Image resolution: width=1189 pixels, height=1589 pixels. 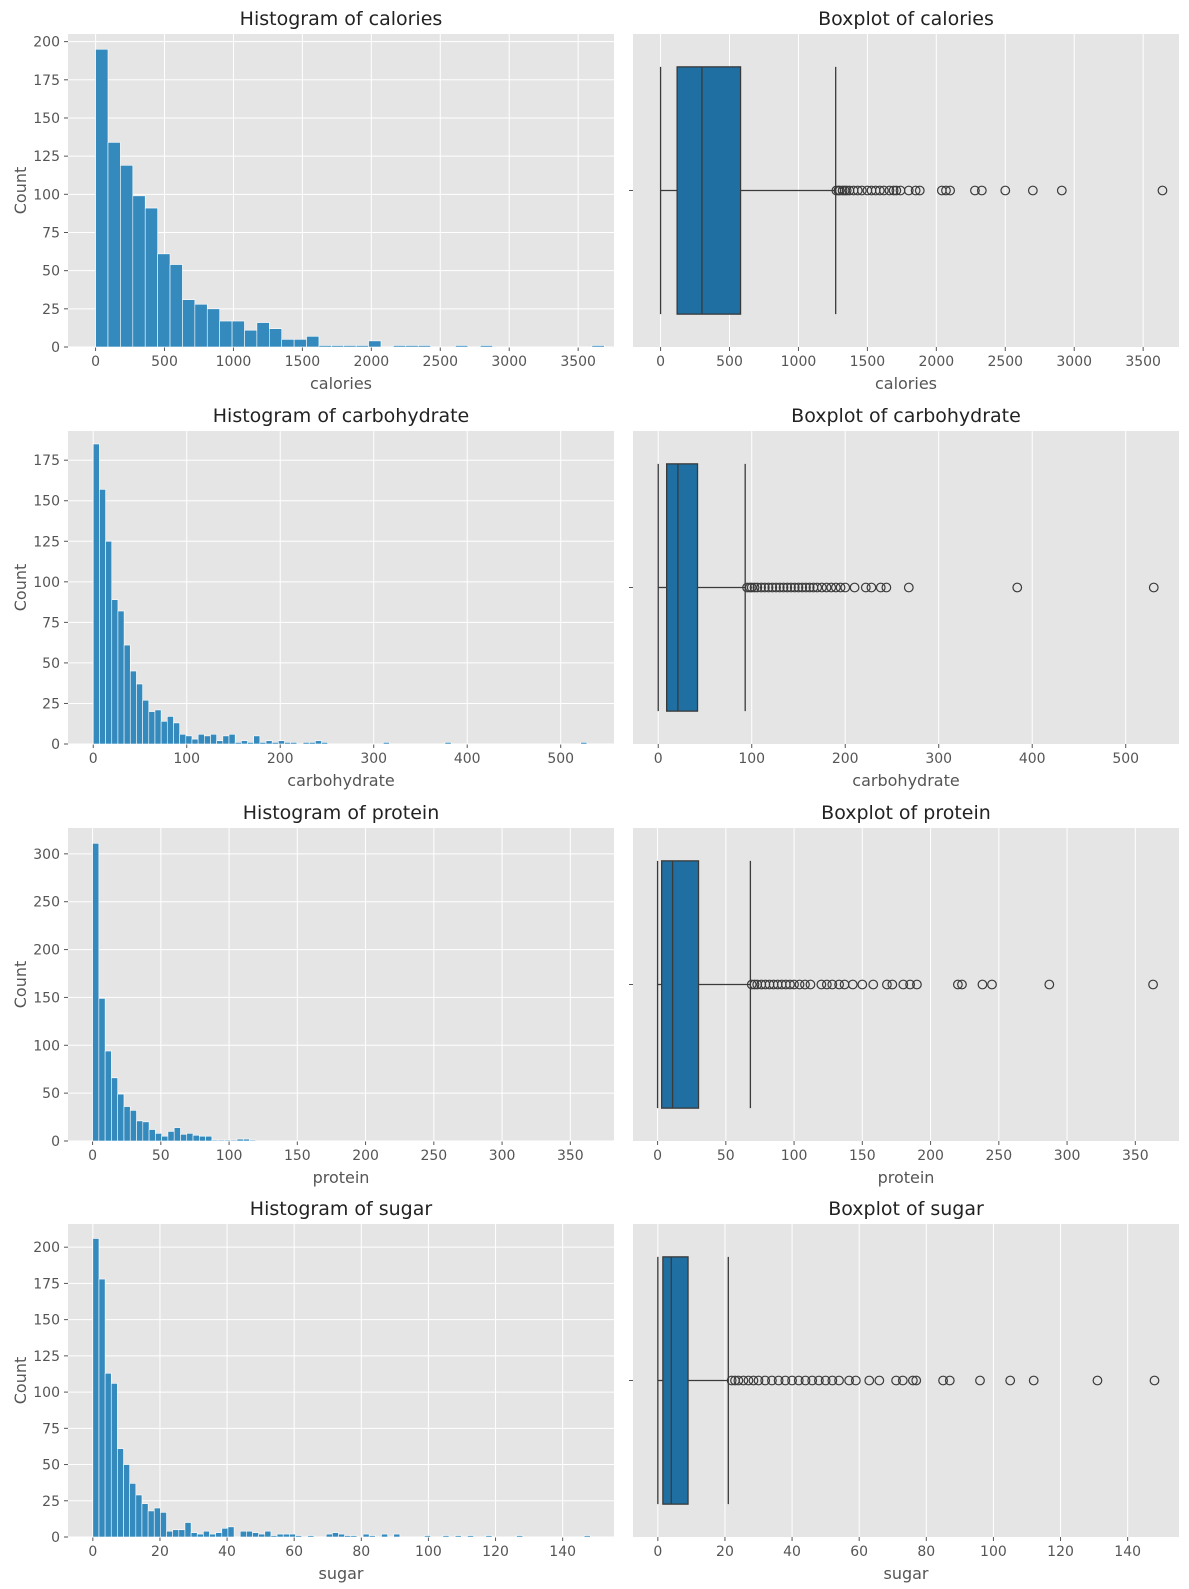 I want to click on y-tick-label: 300, so click(x=46, y=855).